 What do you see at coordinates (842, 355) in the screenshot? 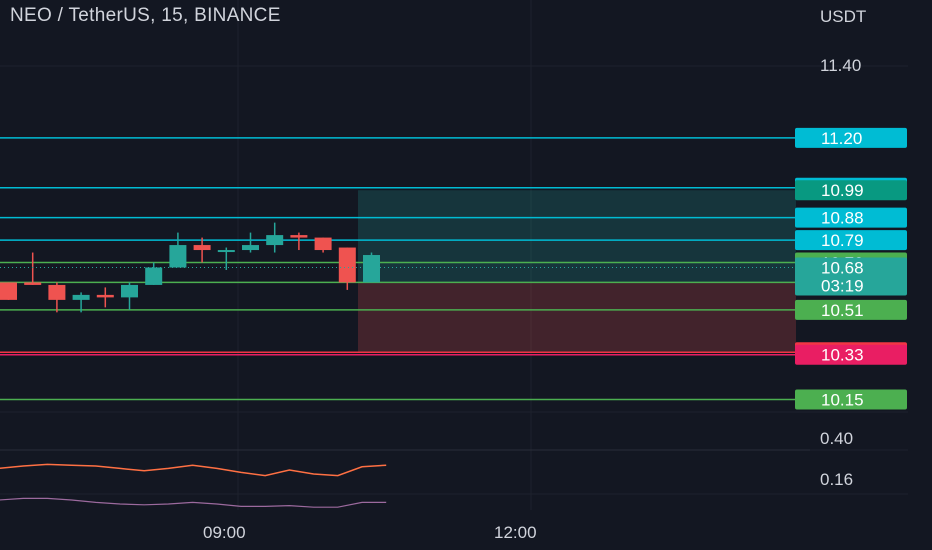
I see `level-badge-9: 10.33` at bounding box center [842, 355].